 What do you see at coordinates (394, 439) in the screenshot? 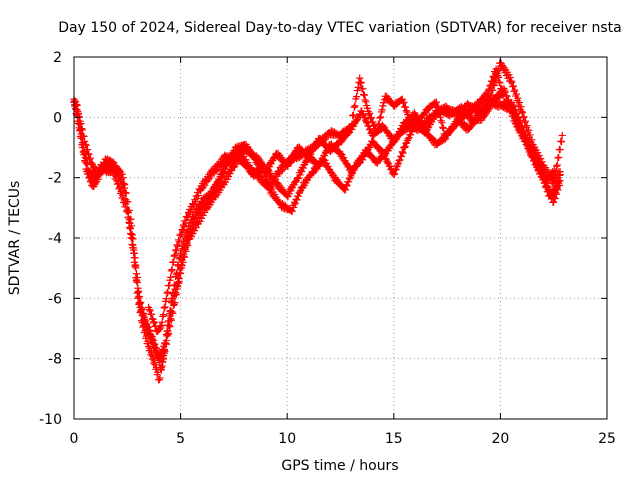
I see `x-tick-label: 15` at bounding box center [394, 439].